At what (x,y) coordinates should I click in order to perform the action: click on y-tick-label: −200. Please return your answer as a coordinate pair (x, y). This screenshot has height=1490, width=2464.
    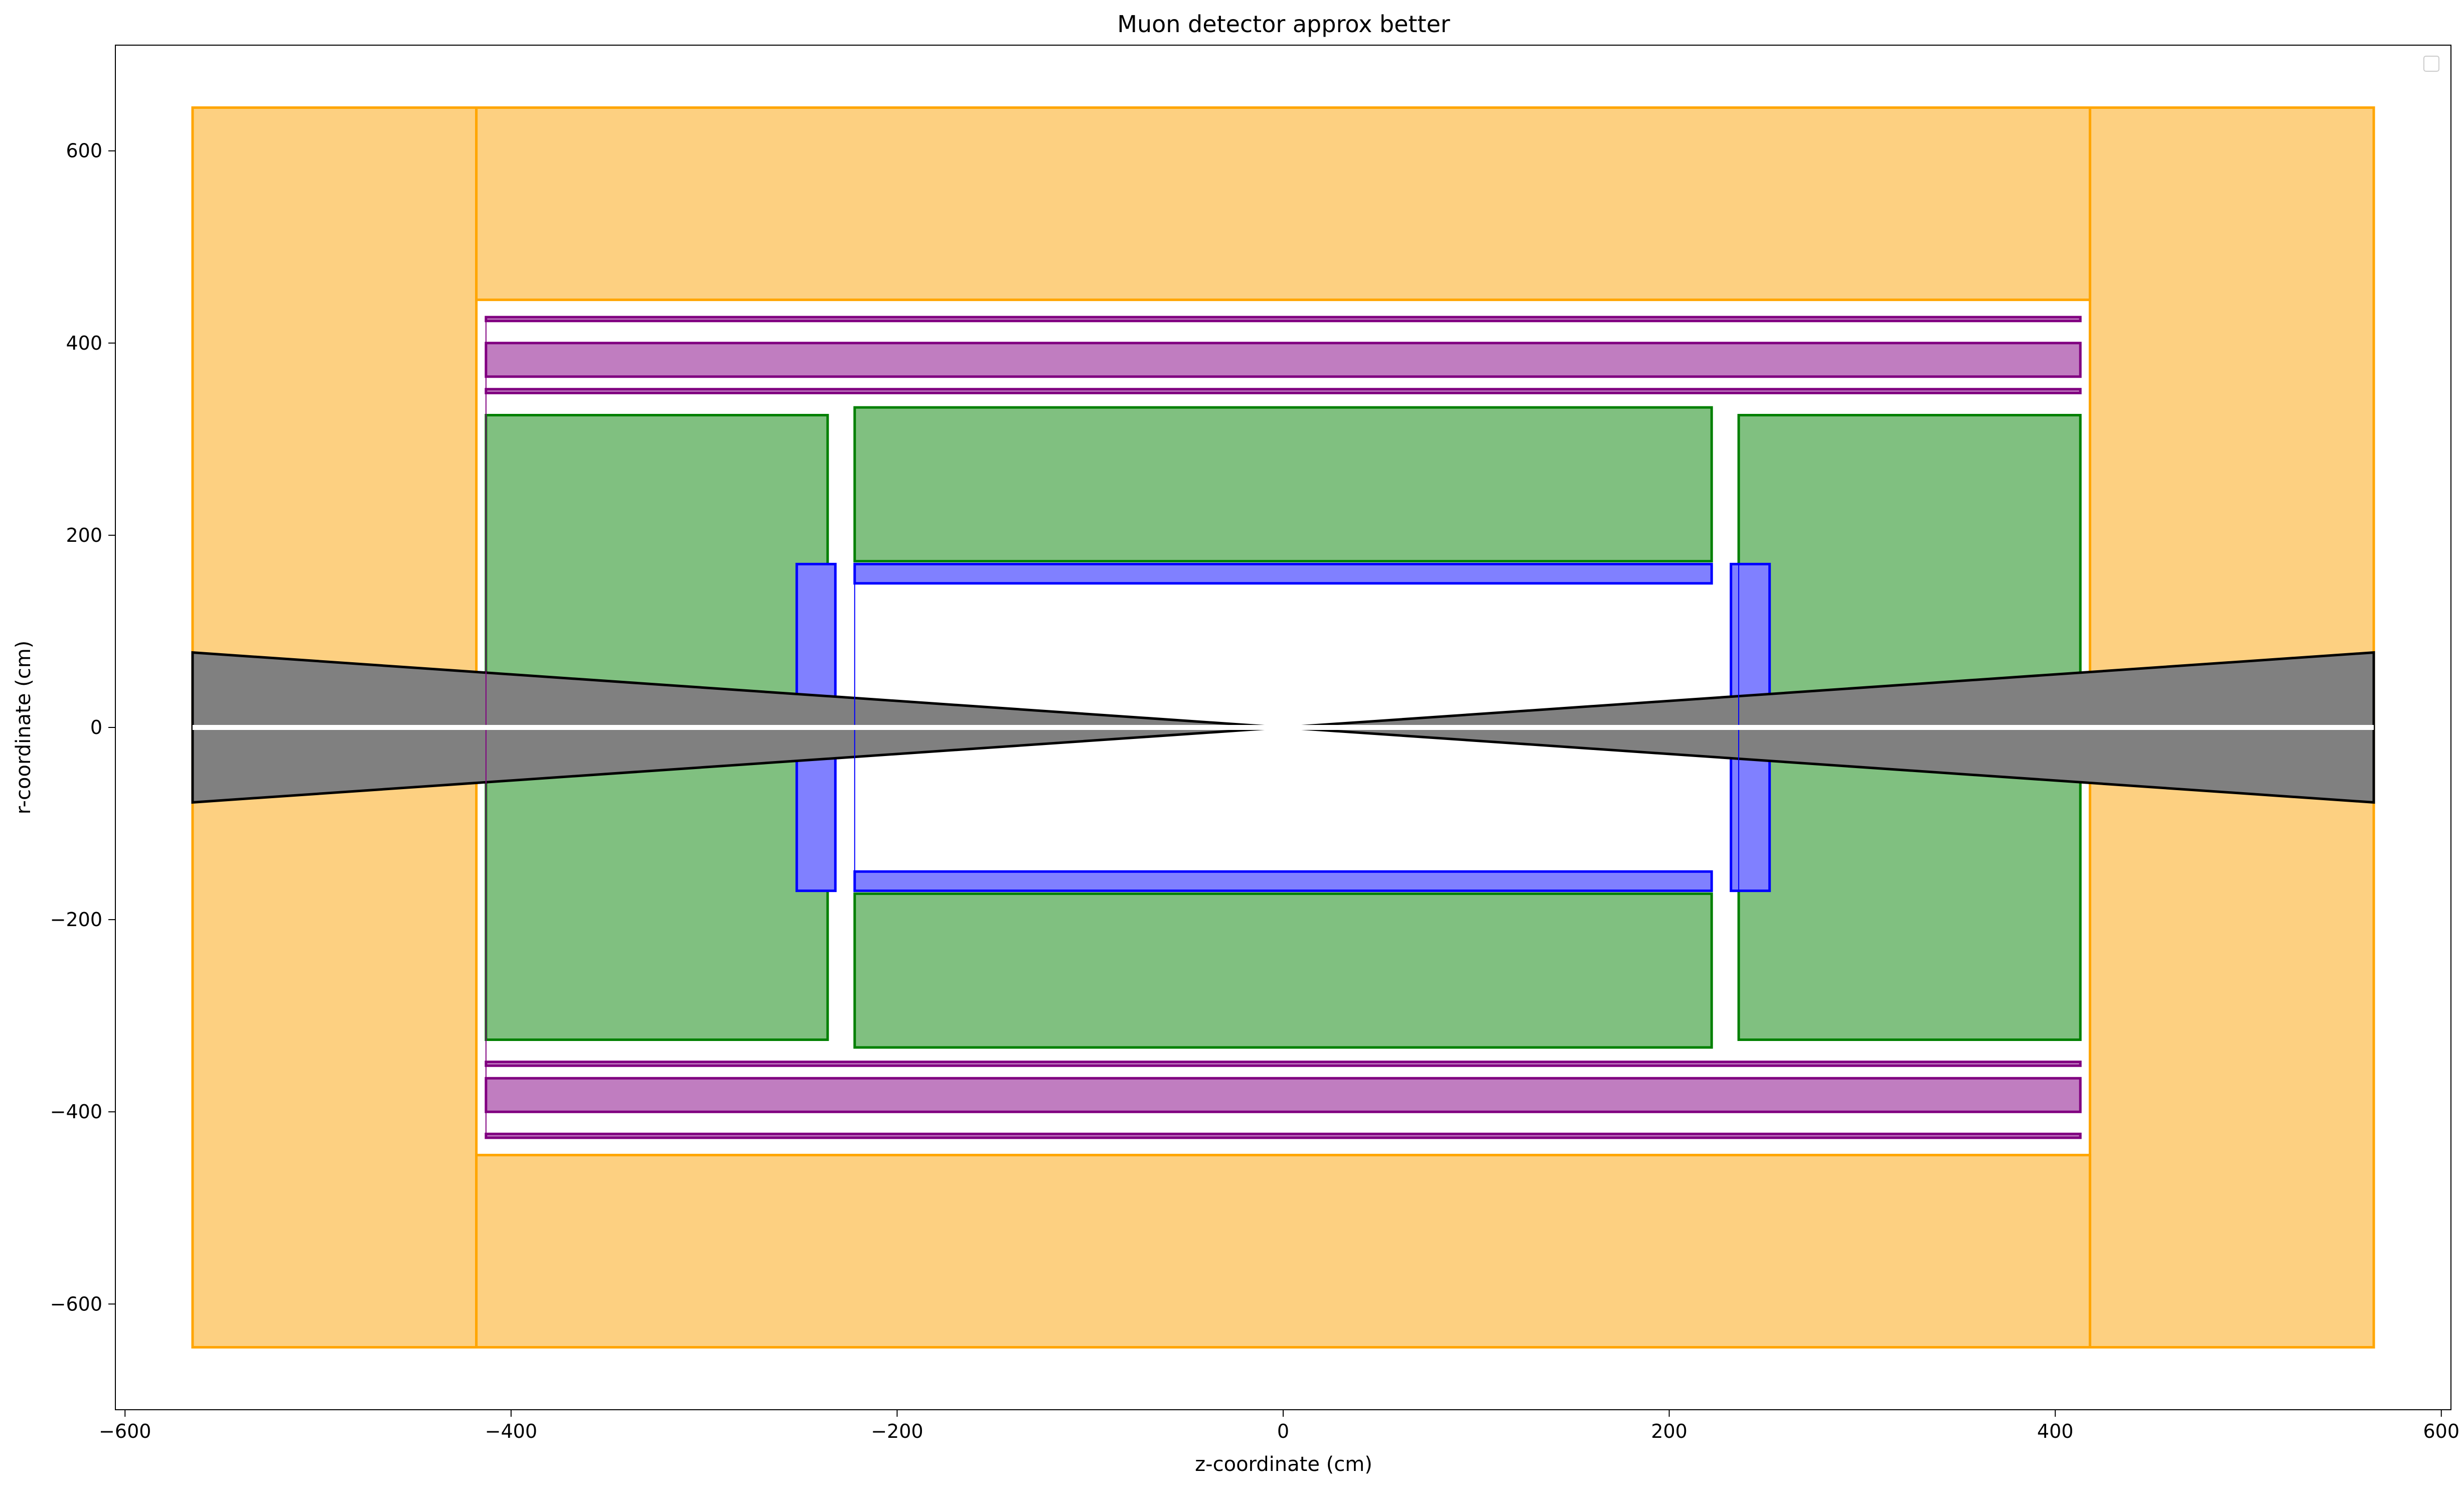
    Looking at the image, I should click on (76, 920).